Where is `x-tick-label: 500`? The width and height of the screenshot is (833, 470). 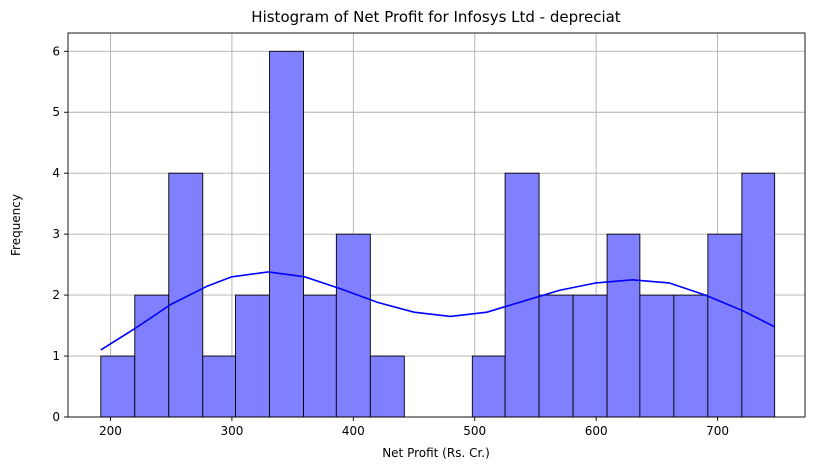
x-tick-label: 500 is located at coordinates (474, 431).